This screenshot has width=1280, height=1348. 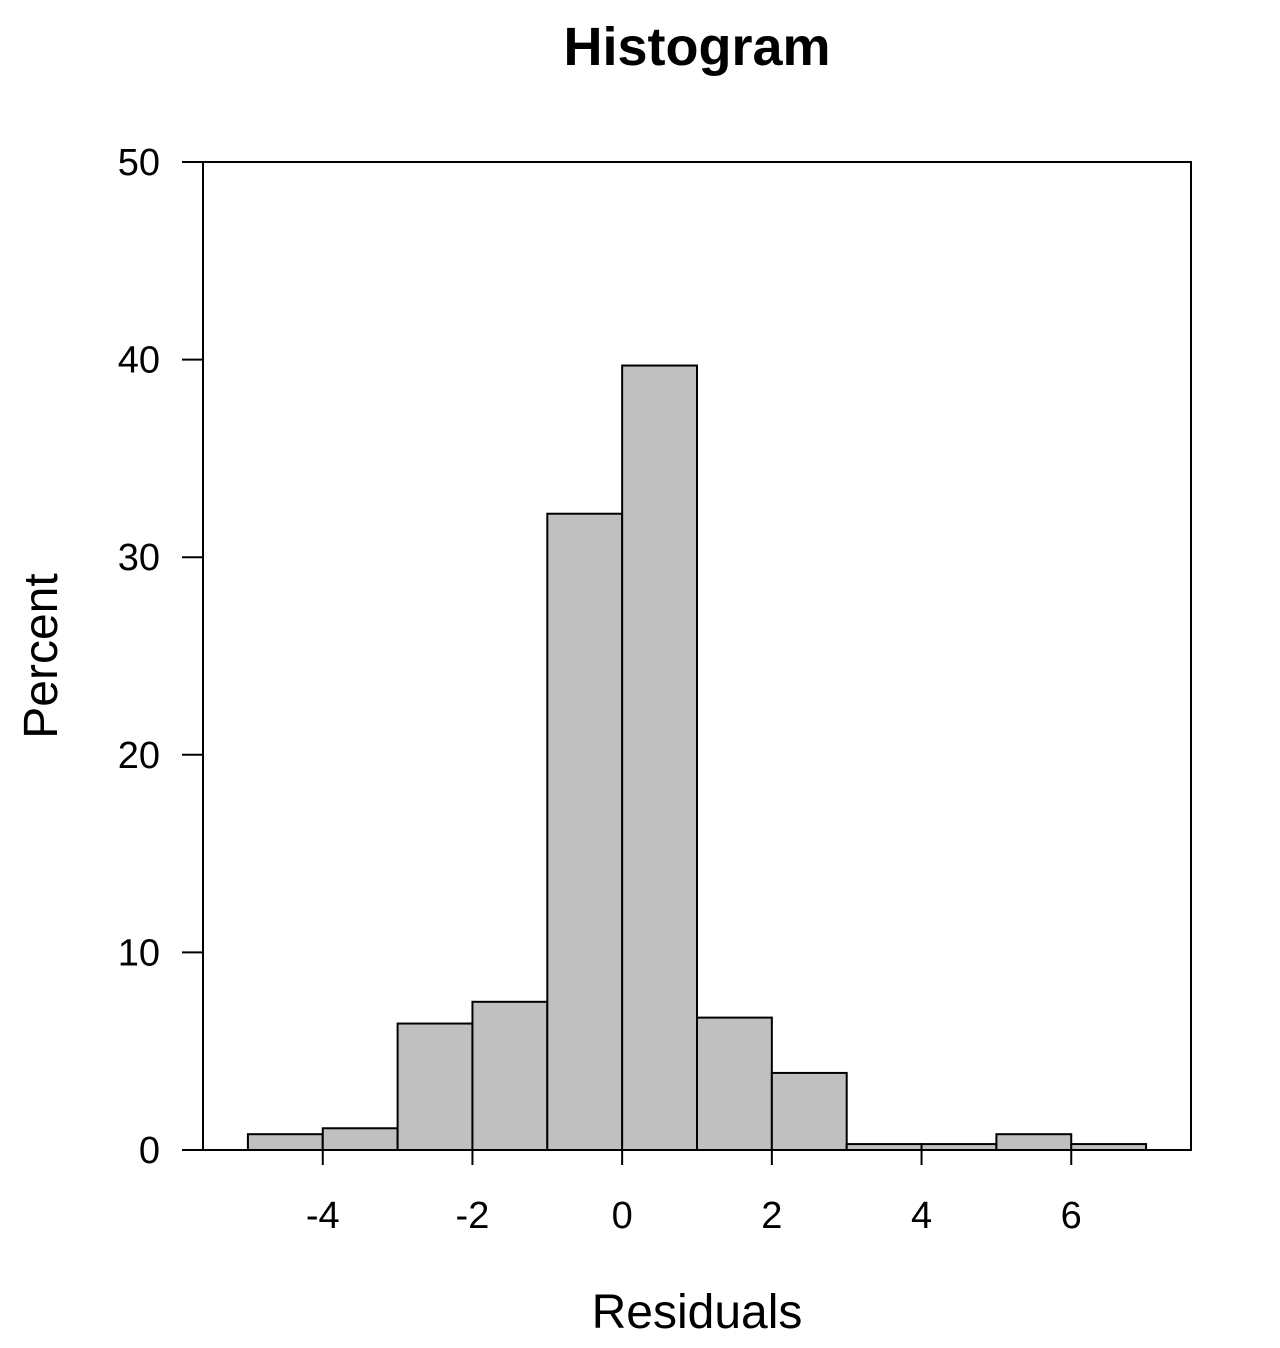 I want to click on y-tick-label: 30, so click(x=139, y=558).